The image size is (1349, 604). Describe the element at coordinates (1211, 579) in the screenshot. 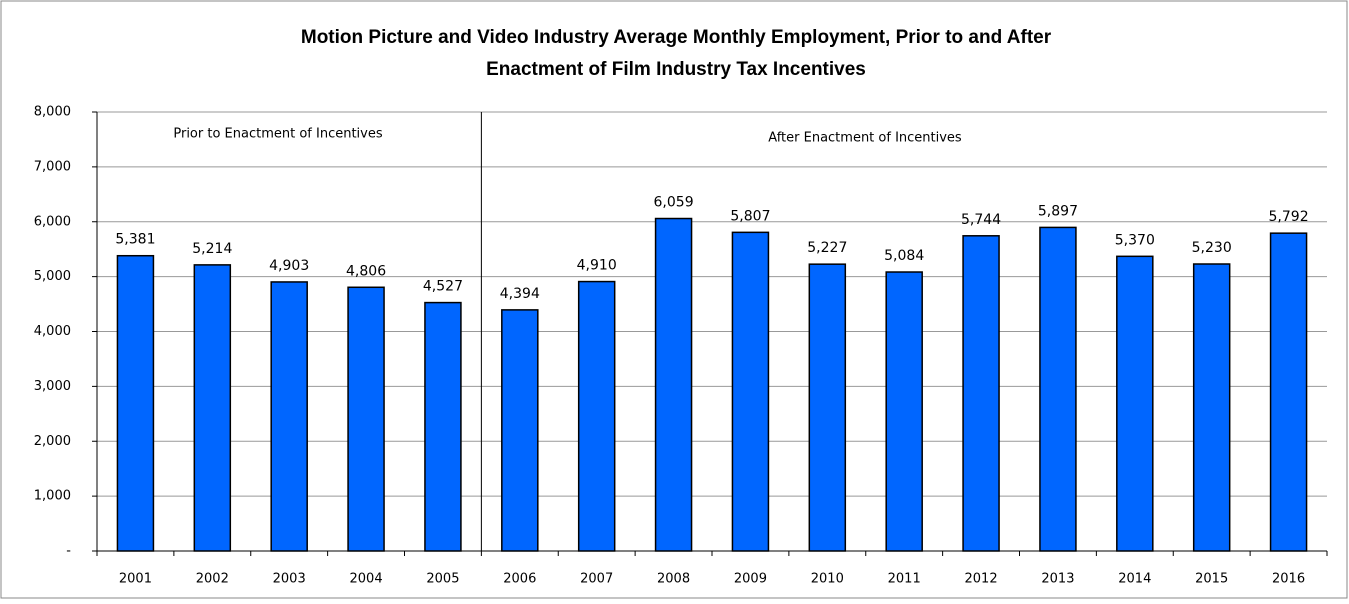

I see `x-tick-label: 2015` at that location.